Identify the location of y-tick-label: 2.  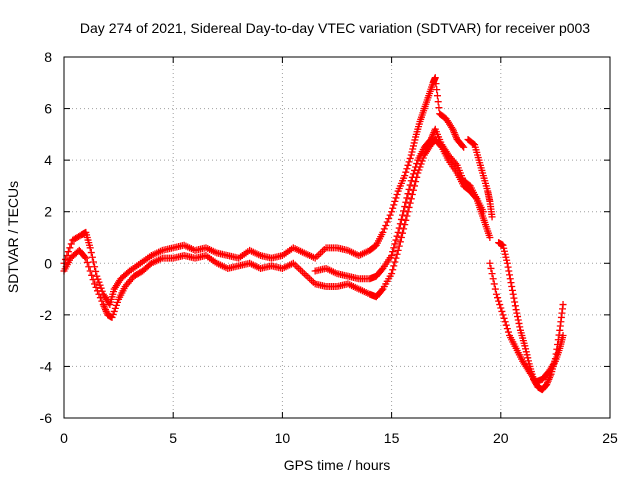
(48, 212).